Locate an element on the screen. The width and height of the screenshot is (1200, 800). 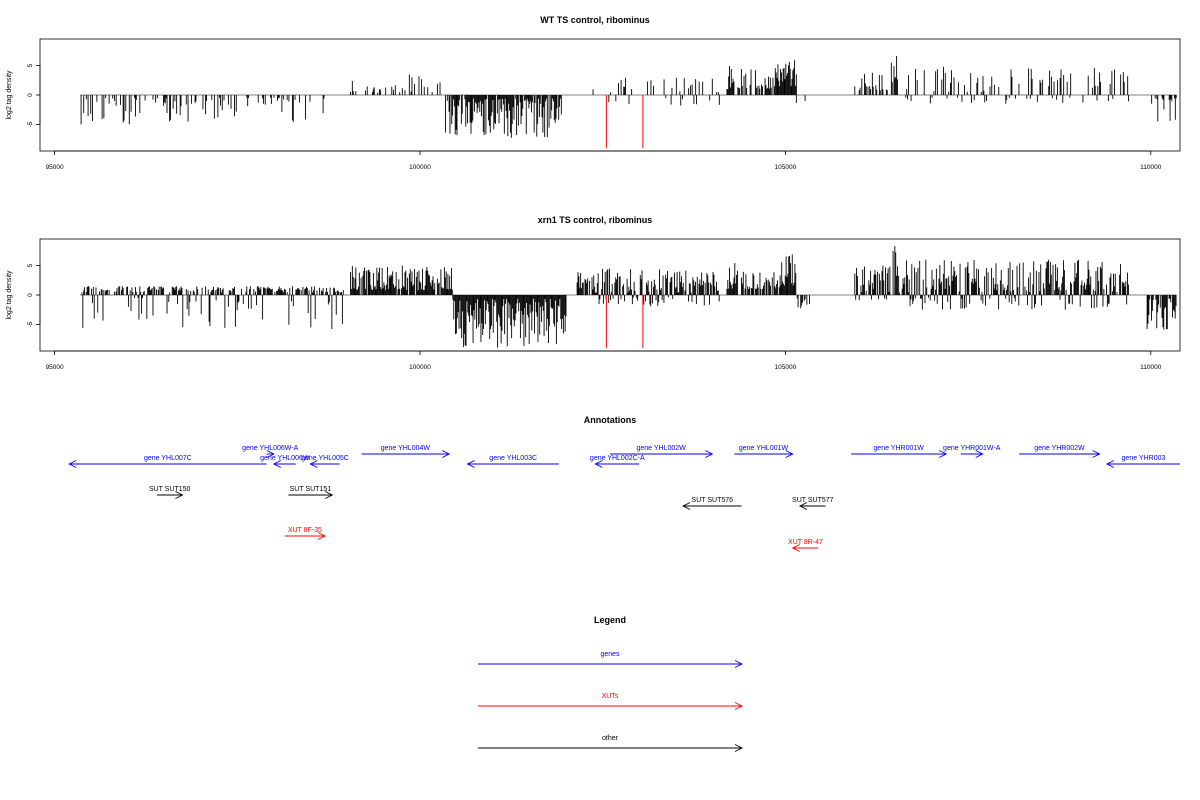
annotation-feature: XUT 8F-35 is located at coordinates (305, 533).